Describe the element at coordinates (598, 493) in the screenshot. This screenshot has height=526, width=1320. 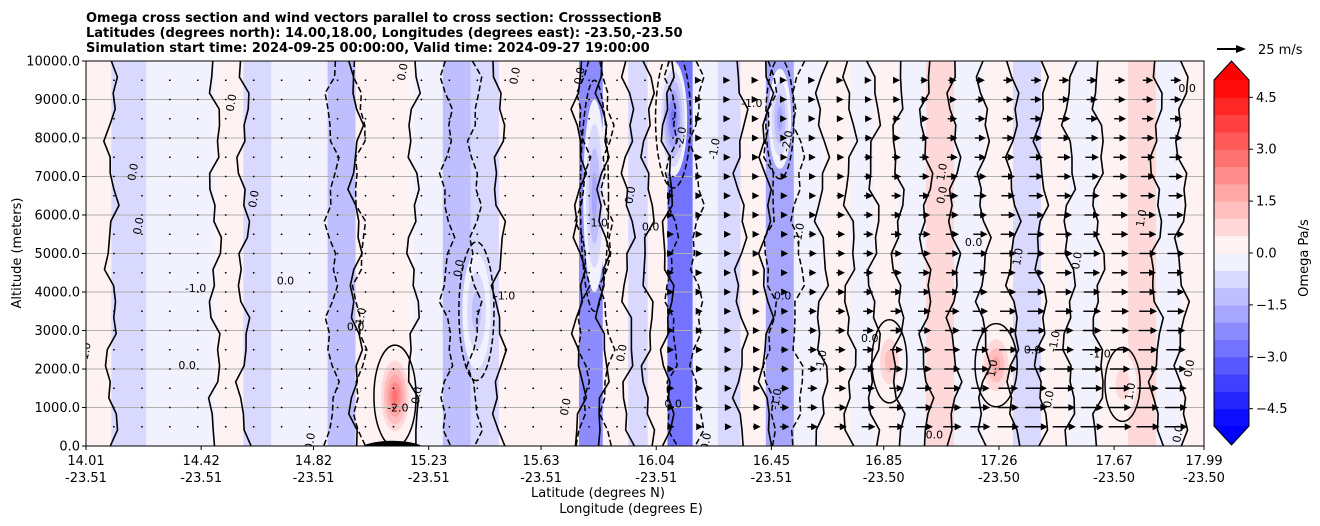
I see `x-axis-label-latitude: Latitude (degrees N)` at that location.